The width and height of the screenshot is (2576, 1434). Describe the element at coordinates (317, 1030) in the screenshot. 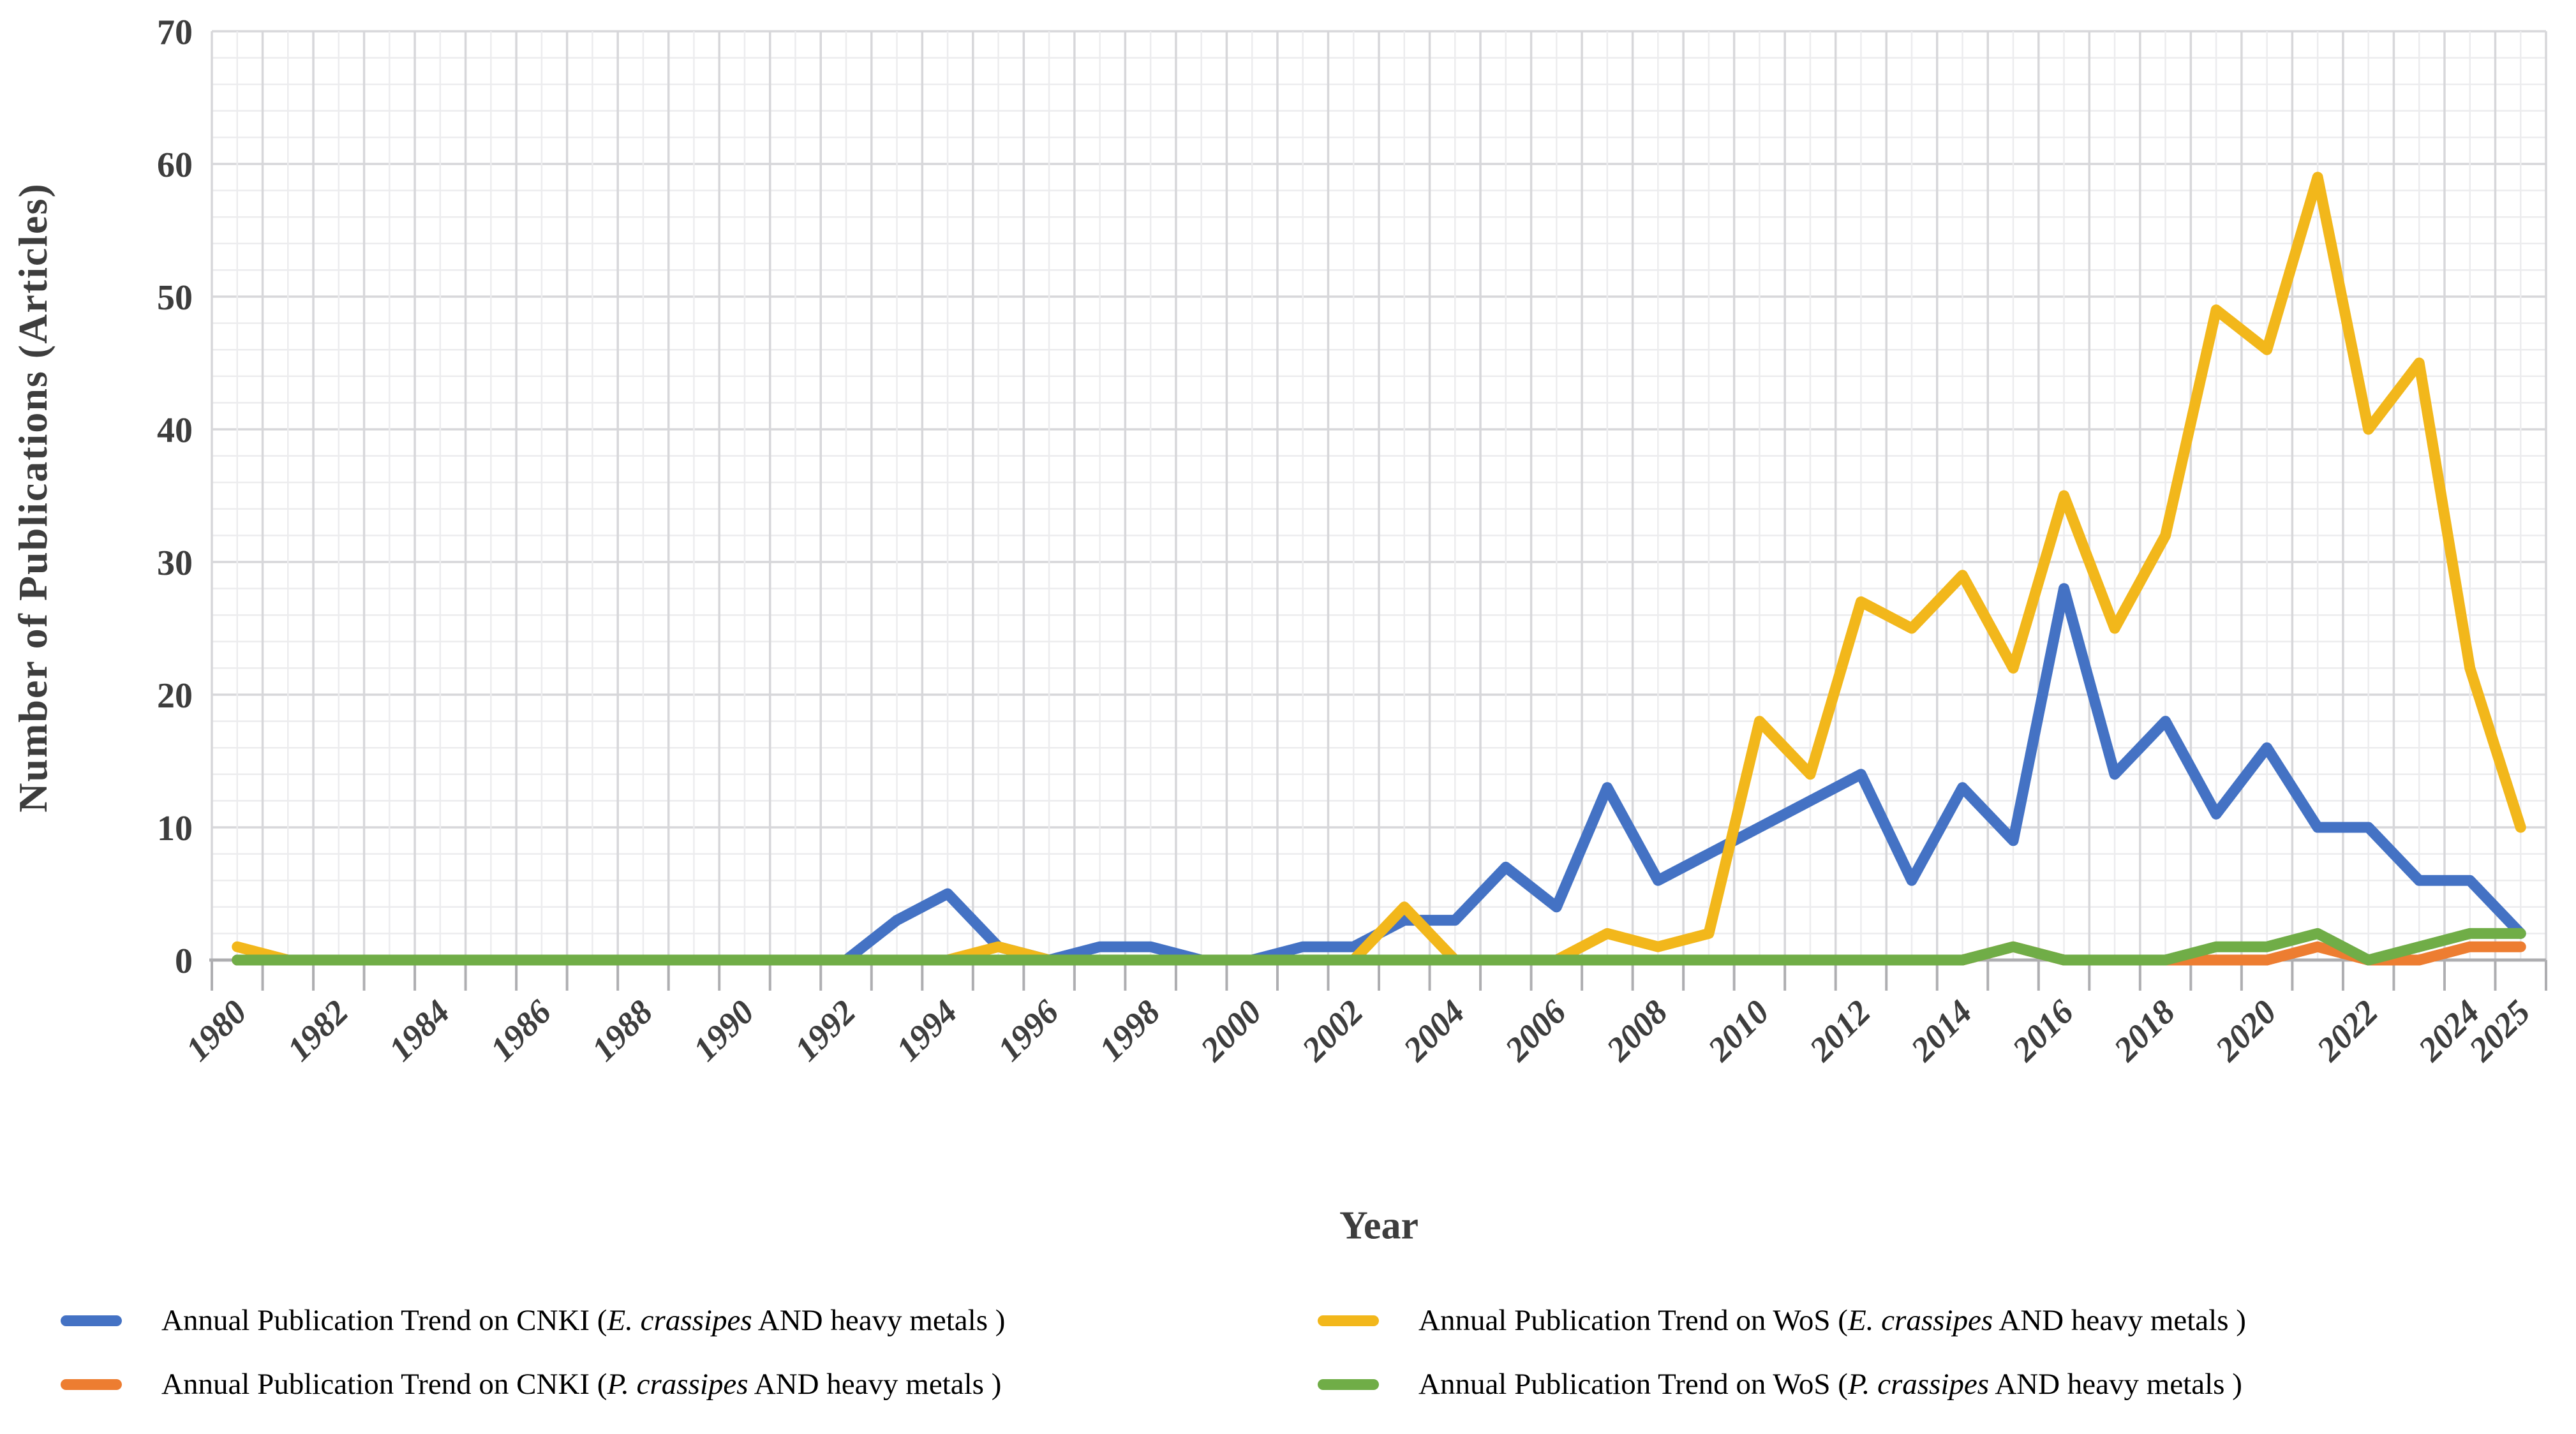

I see `svg-text: 1982` at that location.